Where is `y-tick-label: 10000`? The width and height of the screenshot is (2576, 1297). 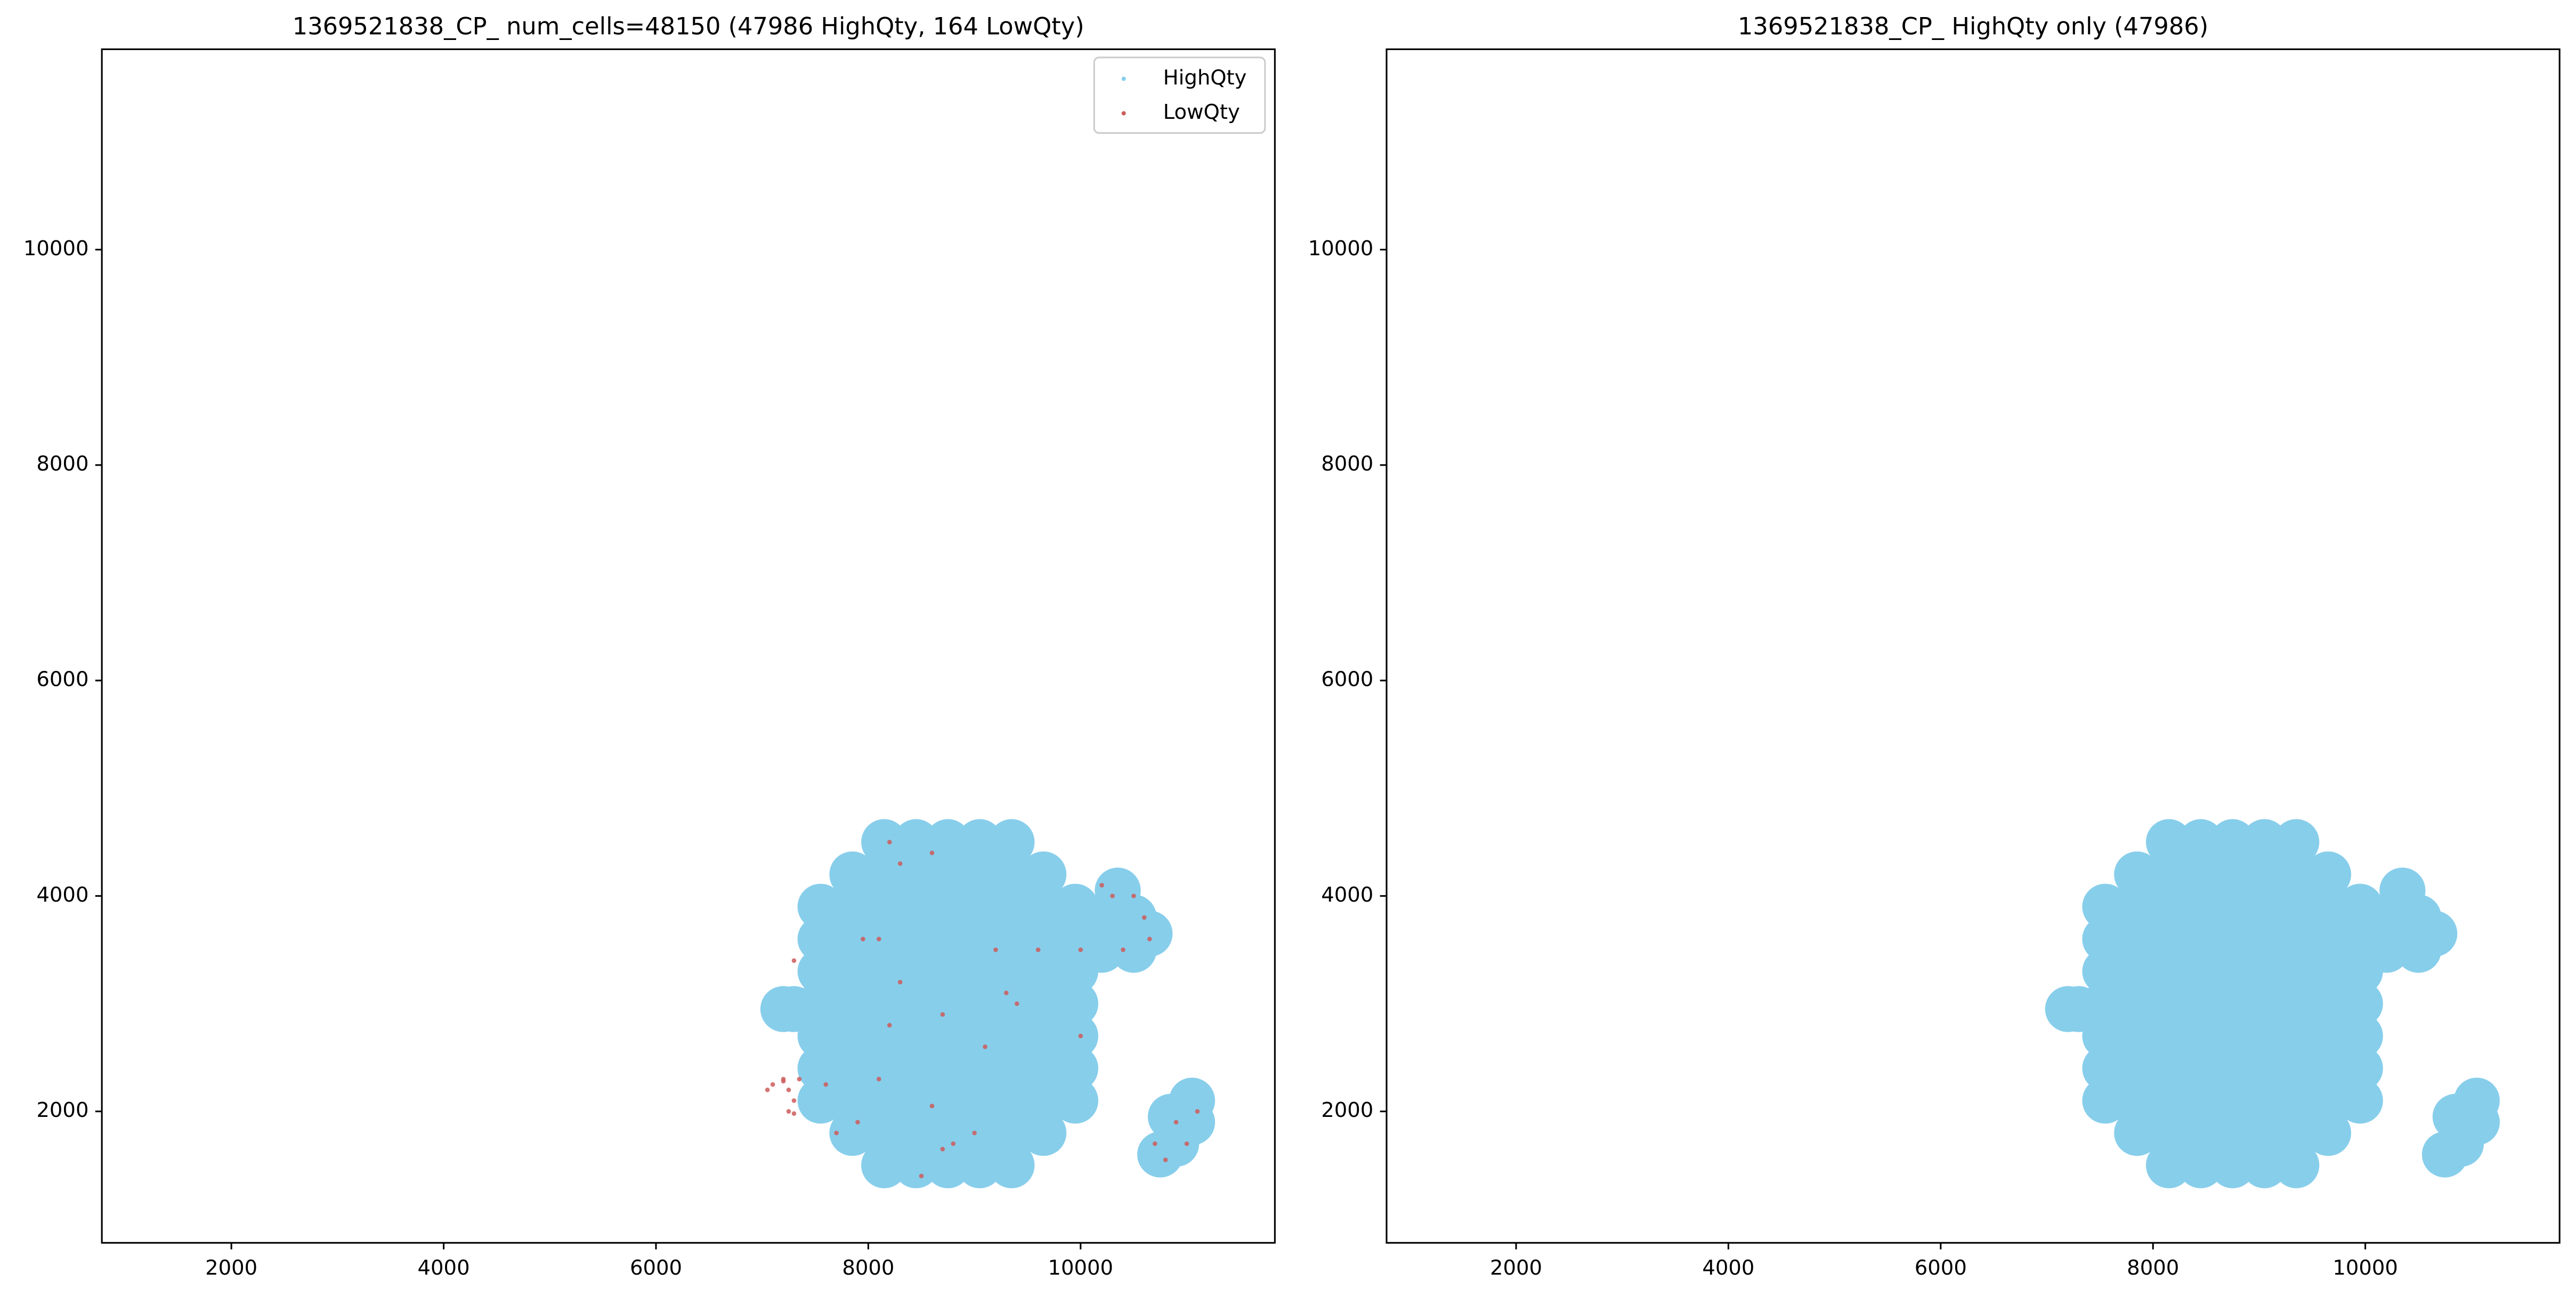
y-tick-label: 10000 is located at coordinates (56, 249).